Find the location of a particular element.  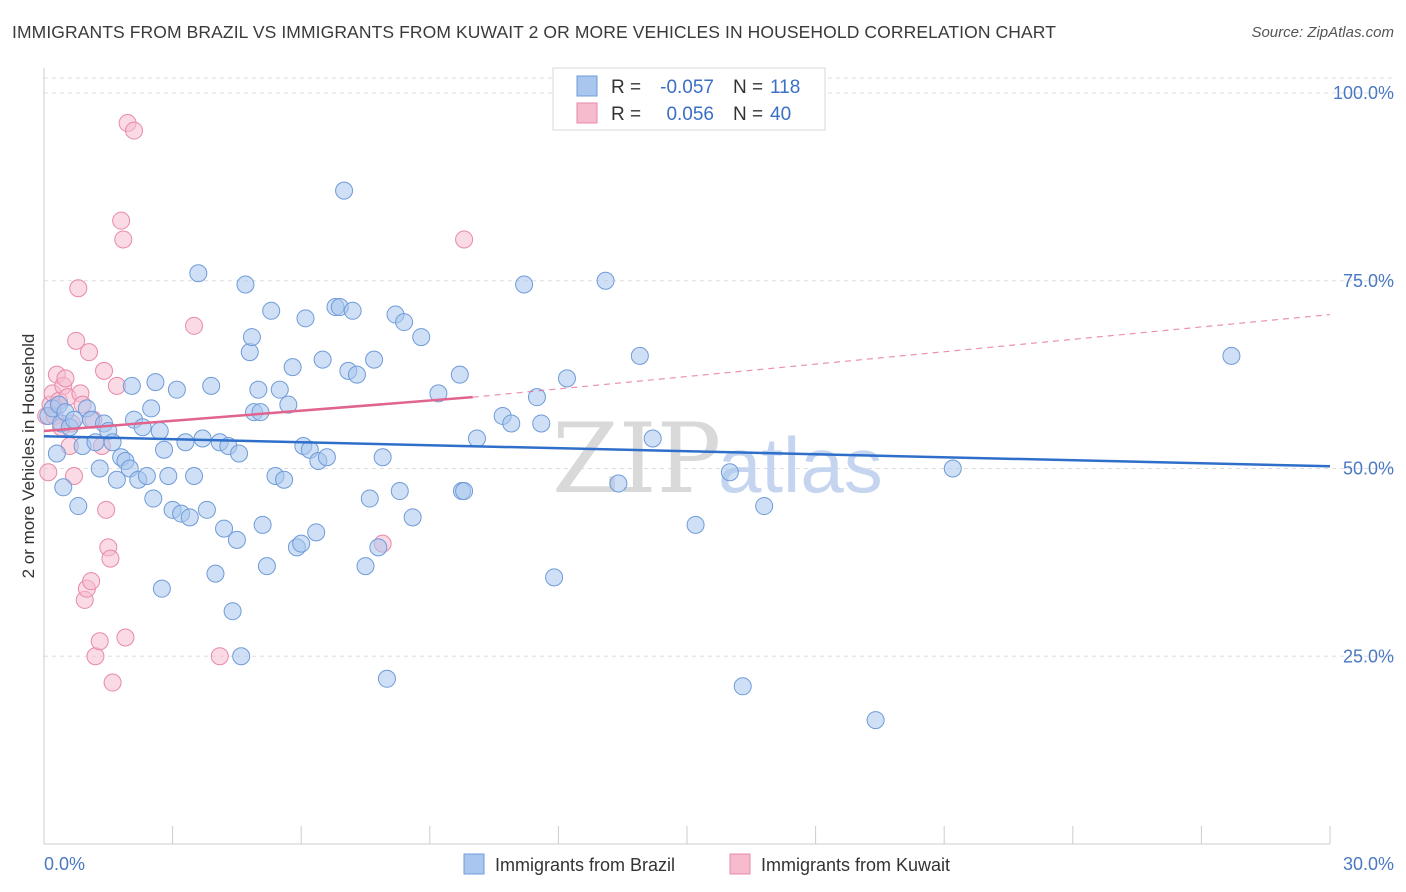

brazil-trend-line is located at coordinates (687, 451).